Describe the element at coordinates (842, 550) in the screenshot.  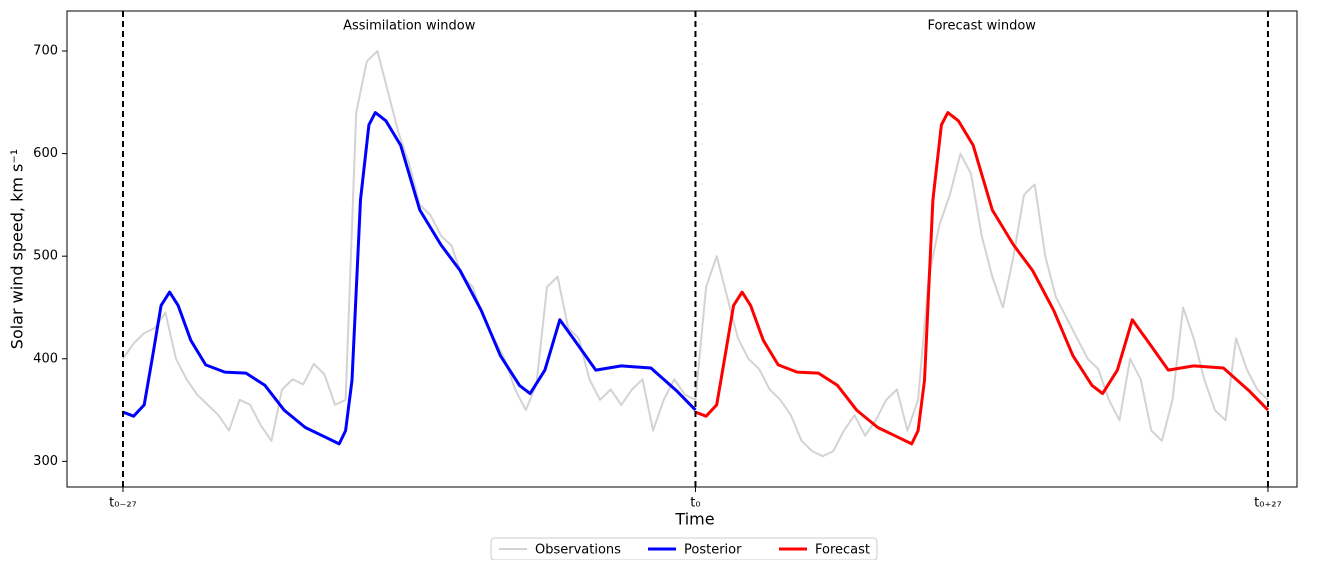
I see `legend-label: Forecast` at that location.